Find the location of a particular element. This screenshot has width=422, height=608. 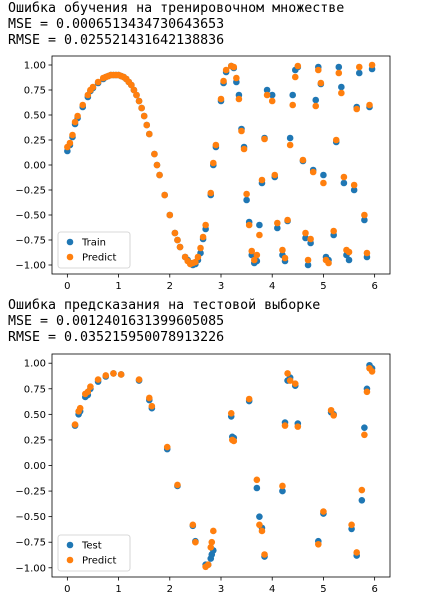

chart1-y-tick-label: −0.50 is located at coordinates (30, 216).